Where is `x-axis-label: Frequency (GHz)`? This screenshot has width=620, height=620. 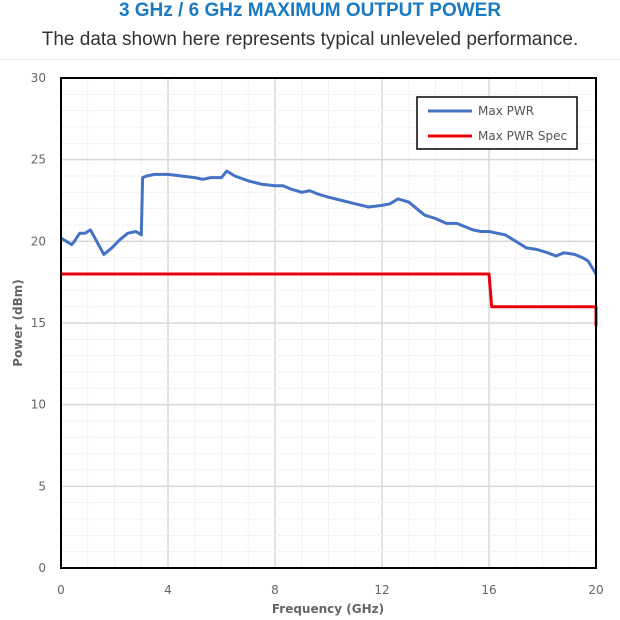 x-axis-label: Frequency (GHz) is located at coordinates (328, 609).